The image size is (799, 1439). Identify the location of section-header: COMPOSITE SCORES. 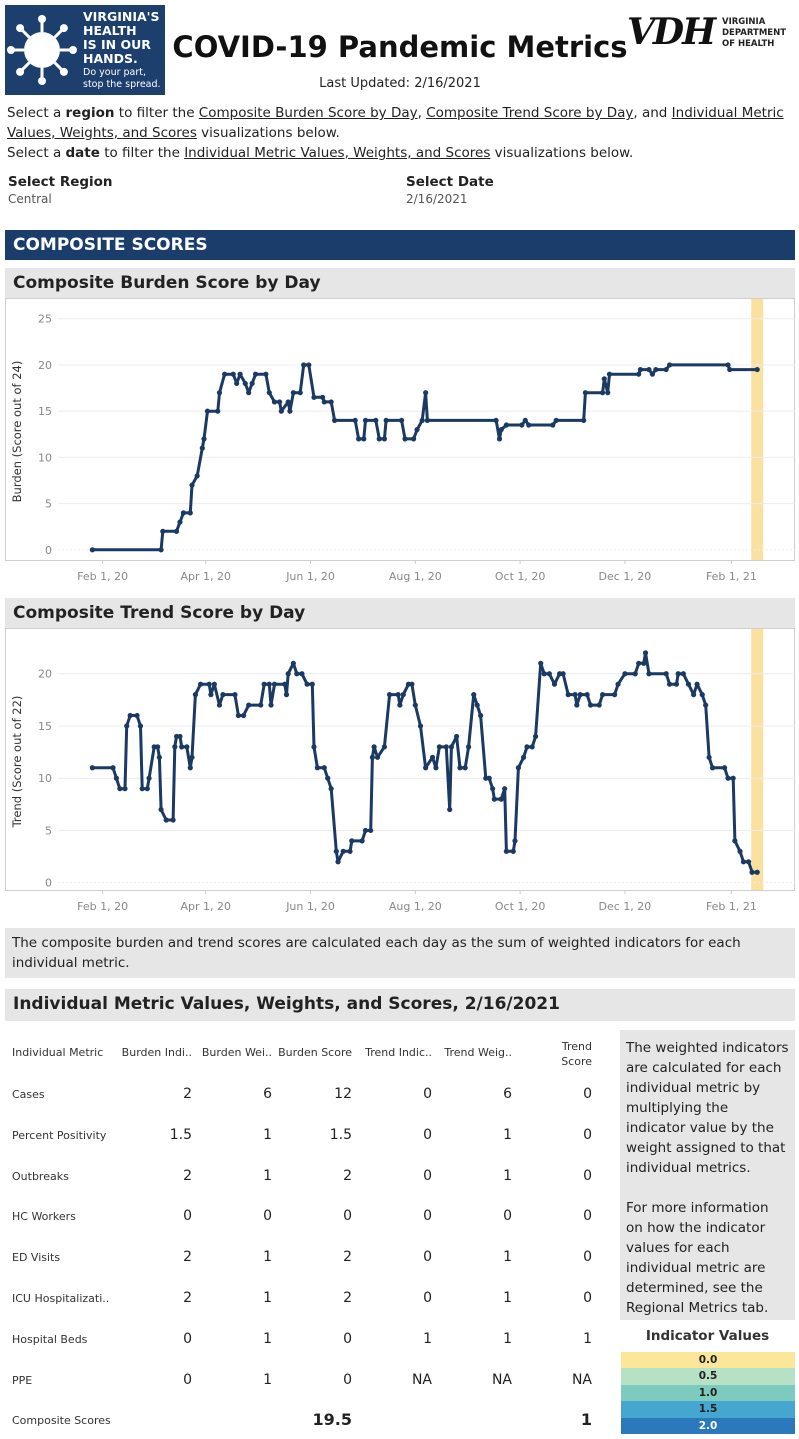
(400, 245).